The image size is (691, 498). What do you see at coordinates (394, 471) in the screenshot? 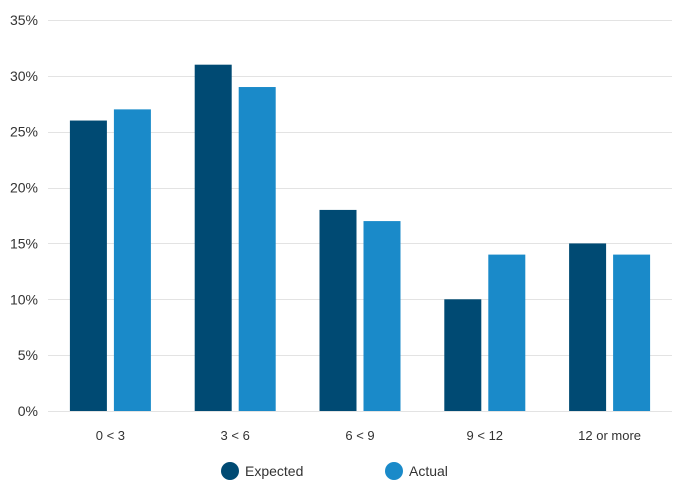
I see `legend-swatch-actual` at bounding box center [394, 471].